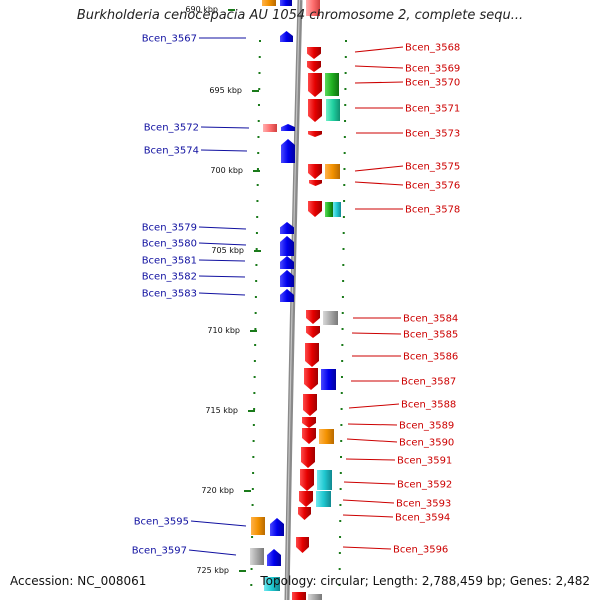  What do you see at coordinates (432, 83) in the screenshot?
I see `gene-label-right: Bcen_3570` at bounding box center [432, 83].